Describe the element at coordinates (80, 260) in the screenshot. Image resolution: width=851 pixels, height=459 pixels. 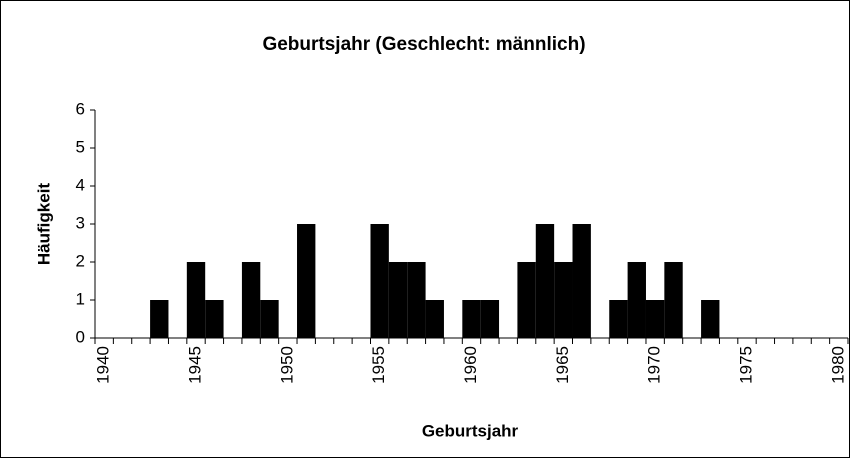
I see `y-tick-label: 2` at that location.